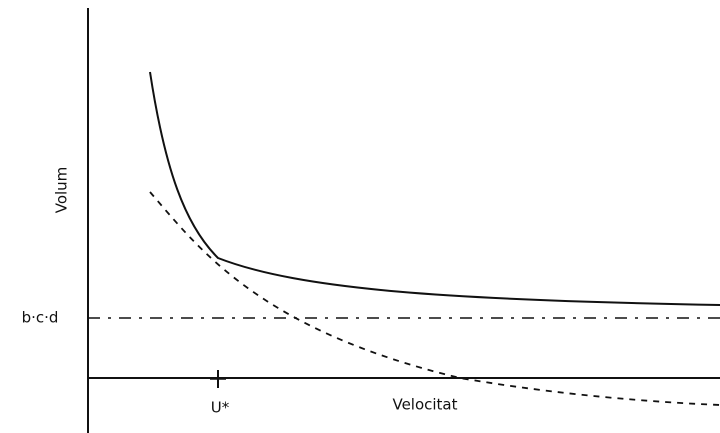 Image resolution: width=720 pixels, height=433 pixels. Describe the element at coordinates (424, 405) in the screenshot. I see `x-axis-label: Velocitat` at that location.